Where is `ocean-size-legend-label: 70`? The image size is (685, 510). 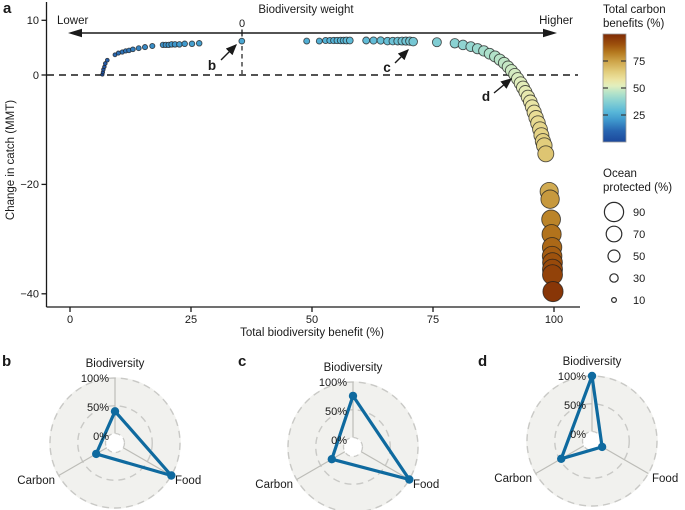 ocean-size-legend-label: 70 is located at coordinates (639, 235).